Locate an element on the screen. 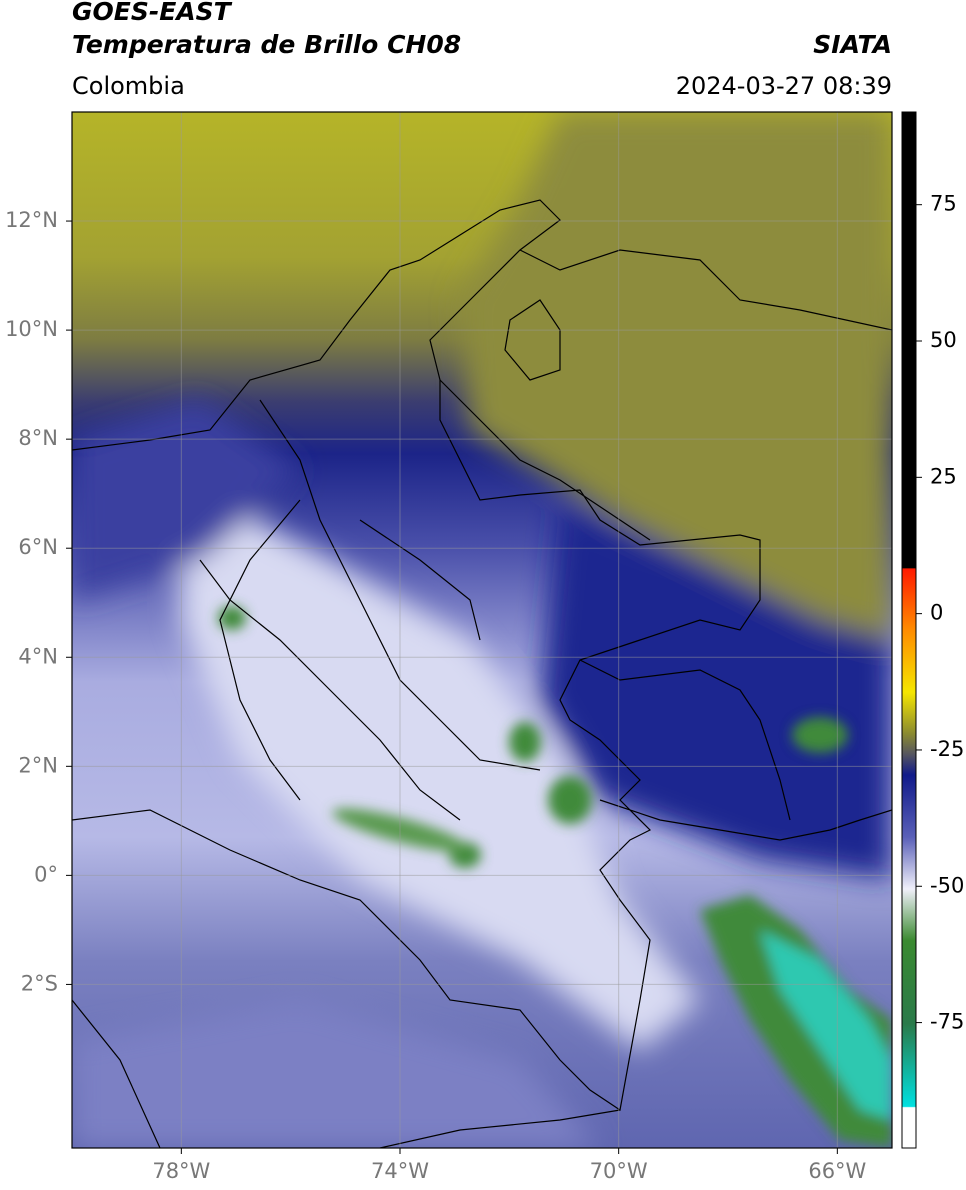 This screenshot has height=1190, width=966. x-tick-label: 78°W is located at coordinates (181, 1171).